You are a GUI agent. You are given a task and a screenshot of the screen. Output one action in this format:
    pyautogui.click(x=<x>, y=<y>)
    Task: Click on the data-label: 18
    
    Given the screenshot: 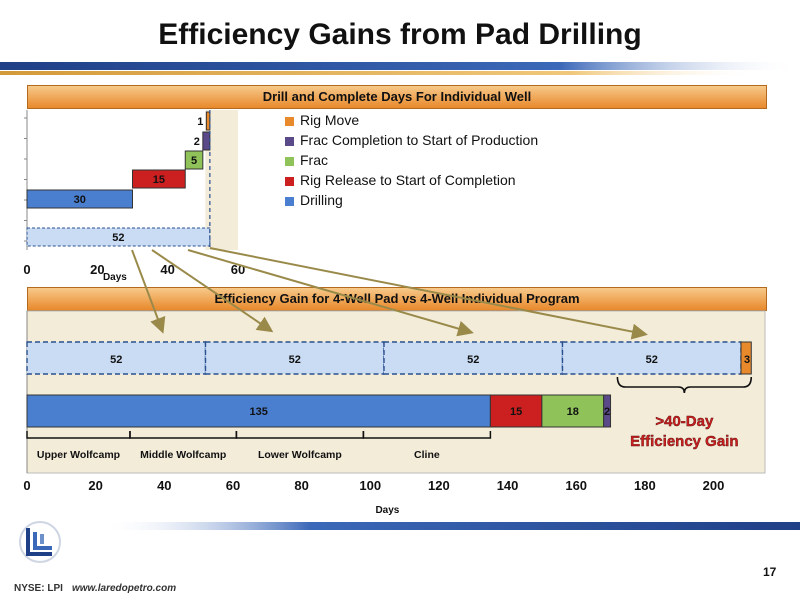 What is the action you would take?
    pyautogui.click(x=573, y=412)
    